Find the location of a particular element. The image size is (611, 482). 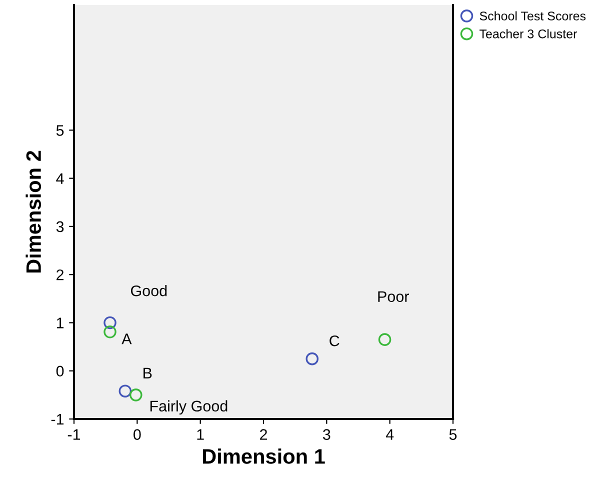

y-tick-label: 5 is located at coordinates (60, 130).